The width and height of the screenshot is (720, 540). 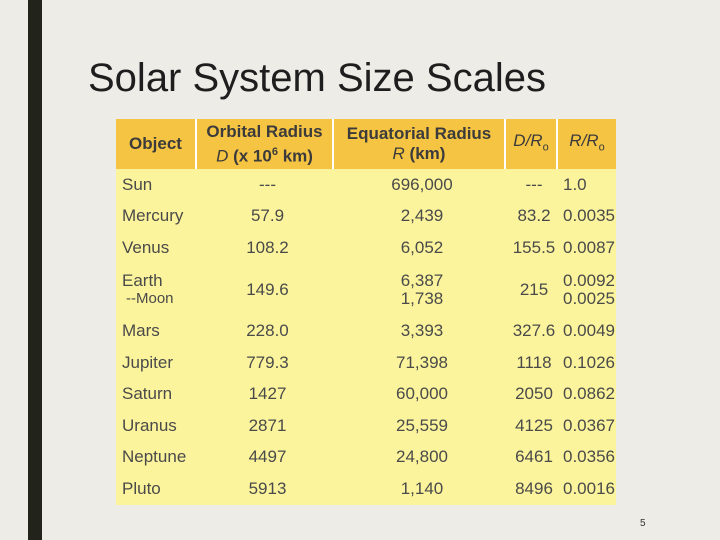 I want to click on table-cell: 25,559, so click(x=419, y=426).